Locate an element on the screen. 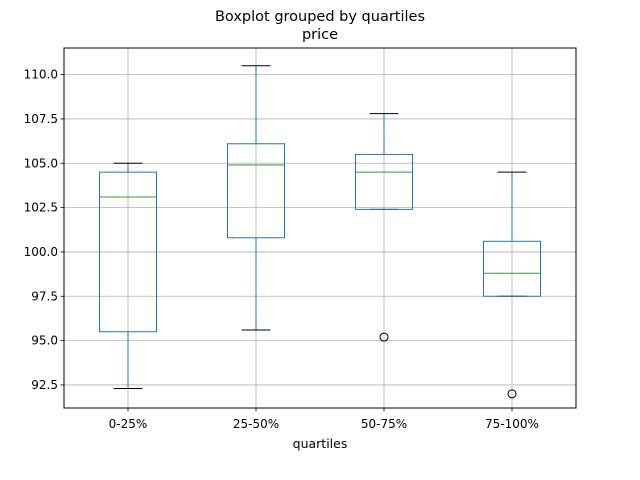 The height and width of the screenshot is (480, 640). x-tick-label: 75-100% is located at coordinates (512, 424).